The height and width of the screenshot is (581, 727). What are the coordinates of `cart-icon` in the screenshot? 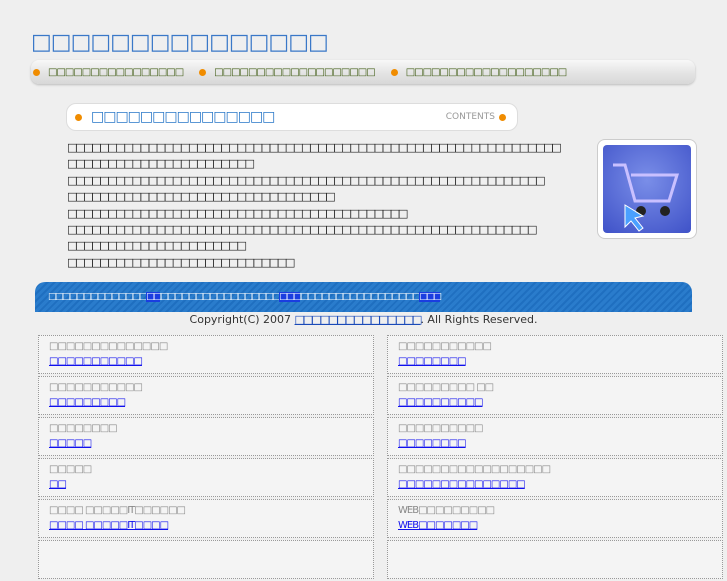 It's located at (646, 197).